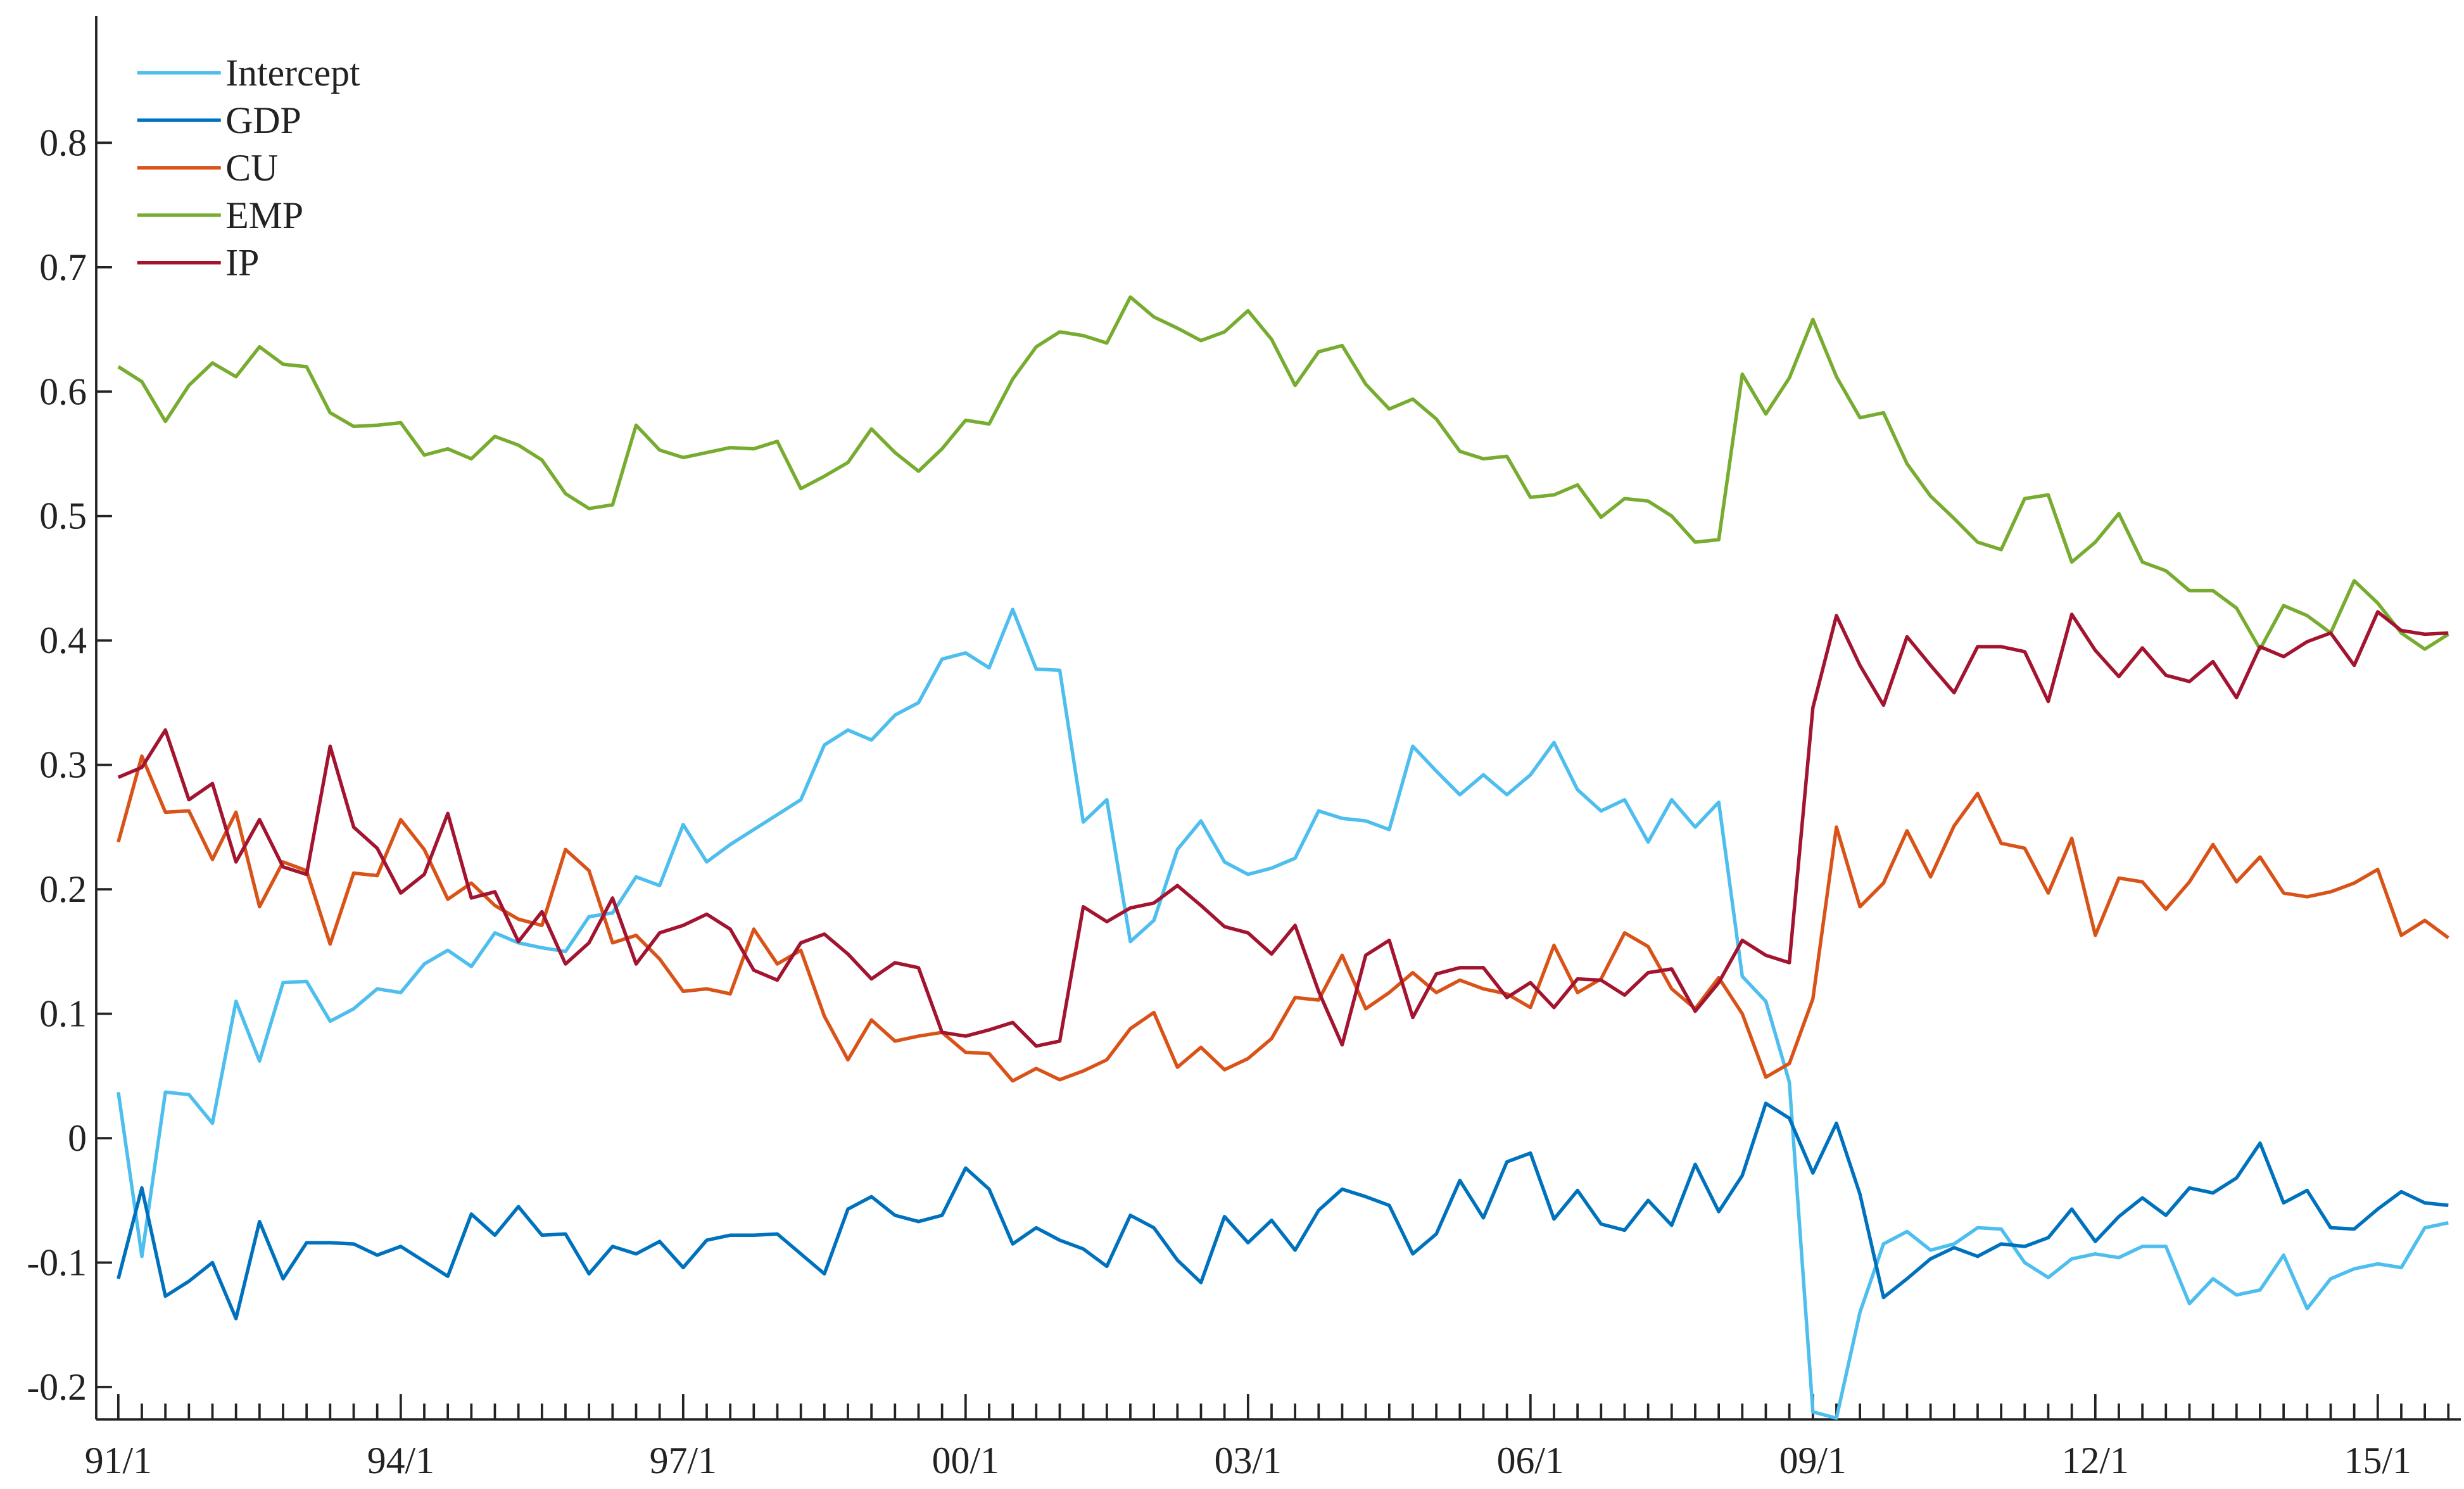 This screenshot has width=2464, height=1489. I want to click on x-tick-label: 00/1, so click(966, 1460).